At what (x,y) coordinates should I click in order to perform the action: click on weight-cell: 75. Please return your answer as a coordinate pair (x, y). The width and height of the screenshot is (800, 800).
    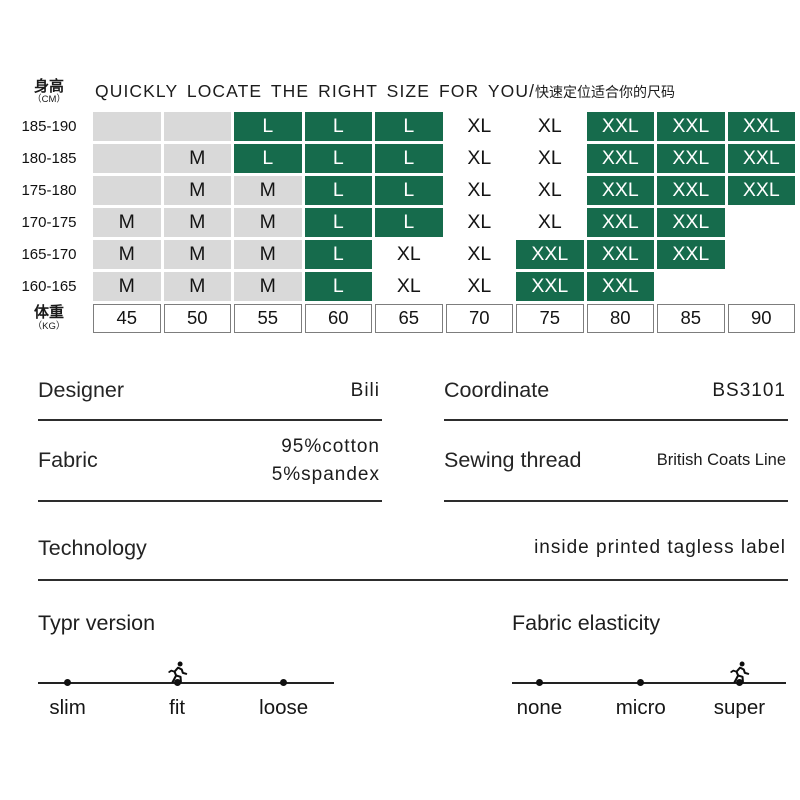
    Looking at the image, I should click on (550, 318).